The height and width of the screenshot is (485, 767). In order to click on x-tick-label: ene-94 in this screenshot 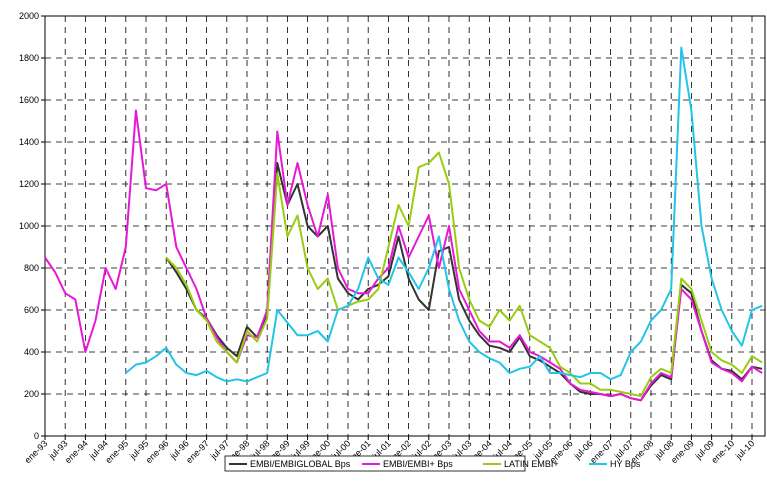, I will do `click(76, 451)`.